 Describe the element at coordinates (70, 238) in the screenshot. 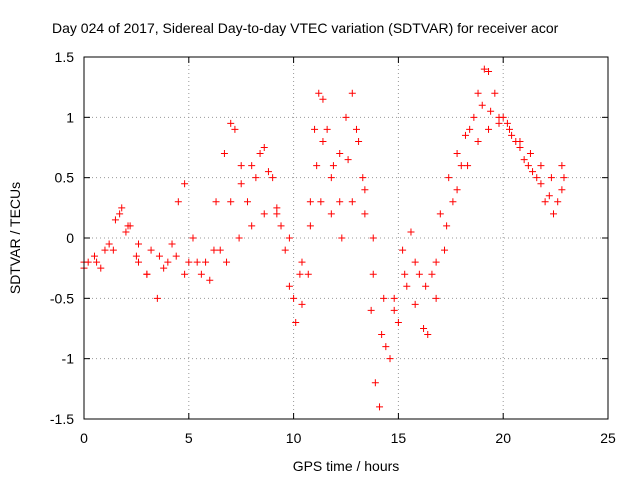

I see `y-tick-label: 0` at that location.